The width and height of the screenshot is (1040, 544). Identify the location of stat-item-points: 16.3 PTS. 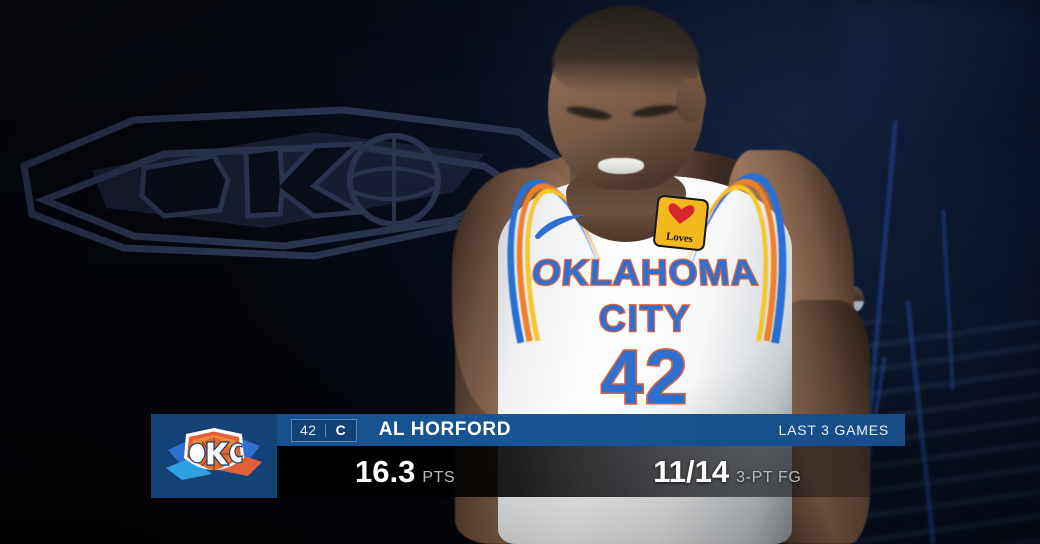
(405, 472).